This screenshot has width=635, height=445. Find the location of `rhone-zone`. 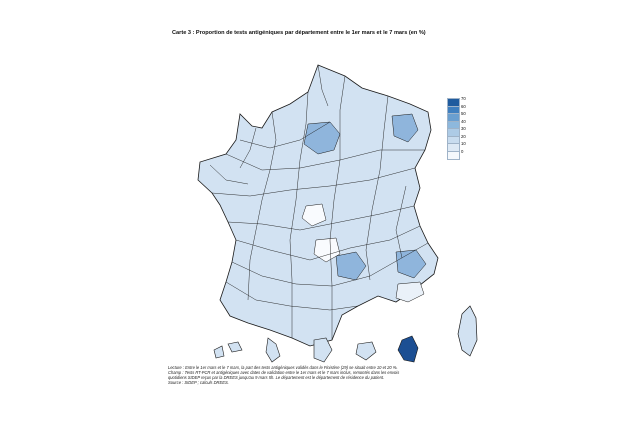

rhone-zone is located at coordinates (351, 266).